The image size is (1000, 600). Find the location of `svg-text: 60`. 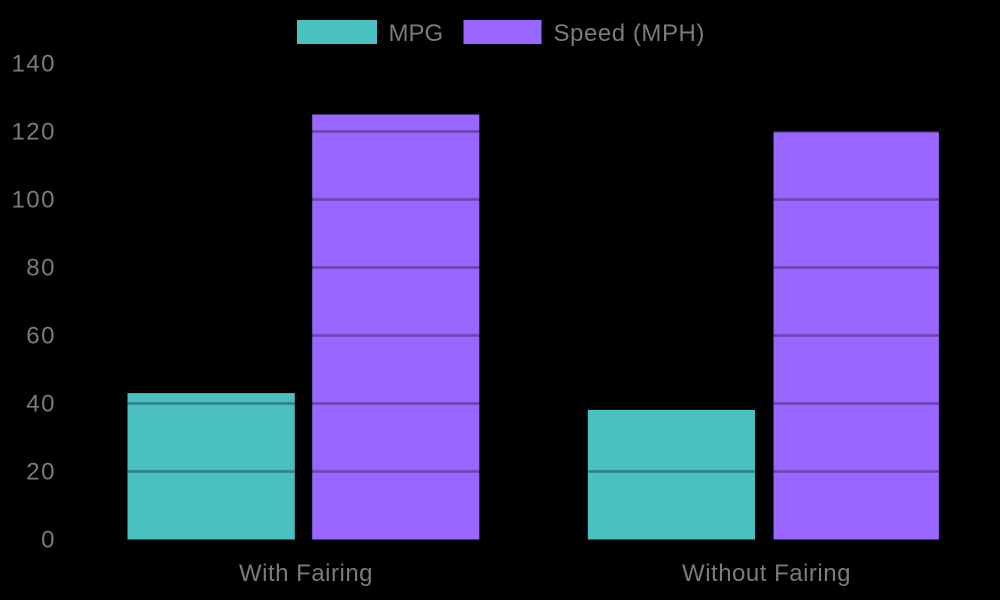

svg-text: 60 is located at coordinates (41, 336).